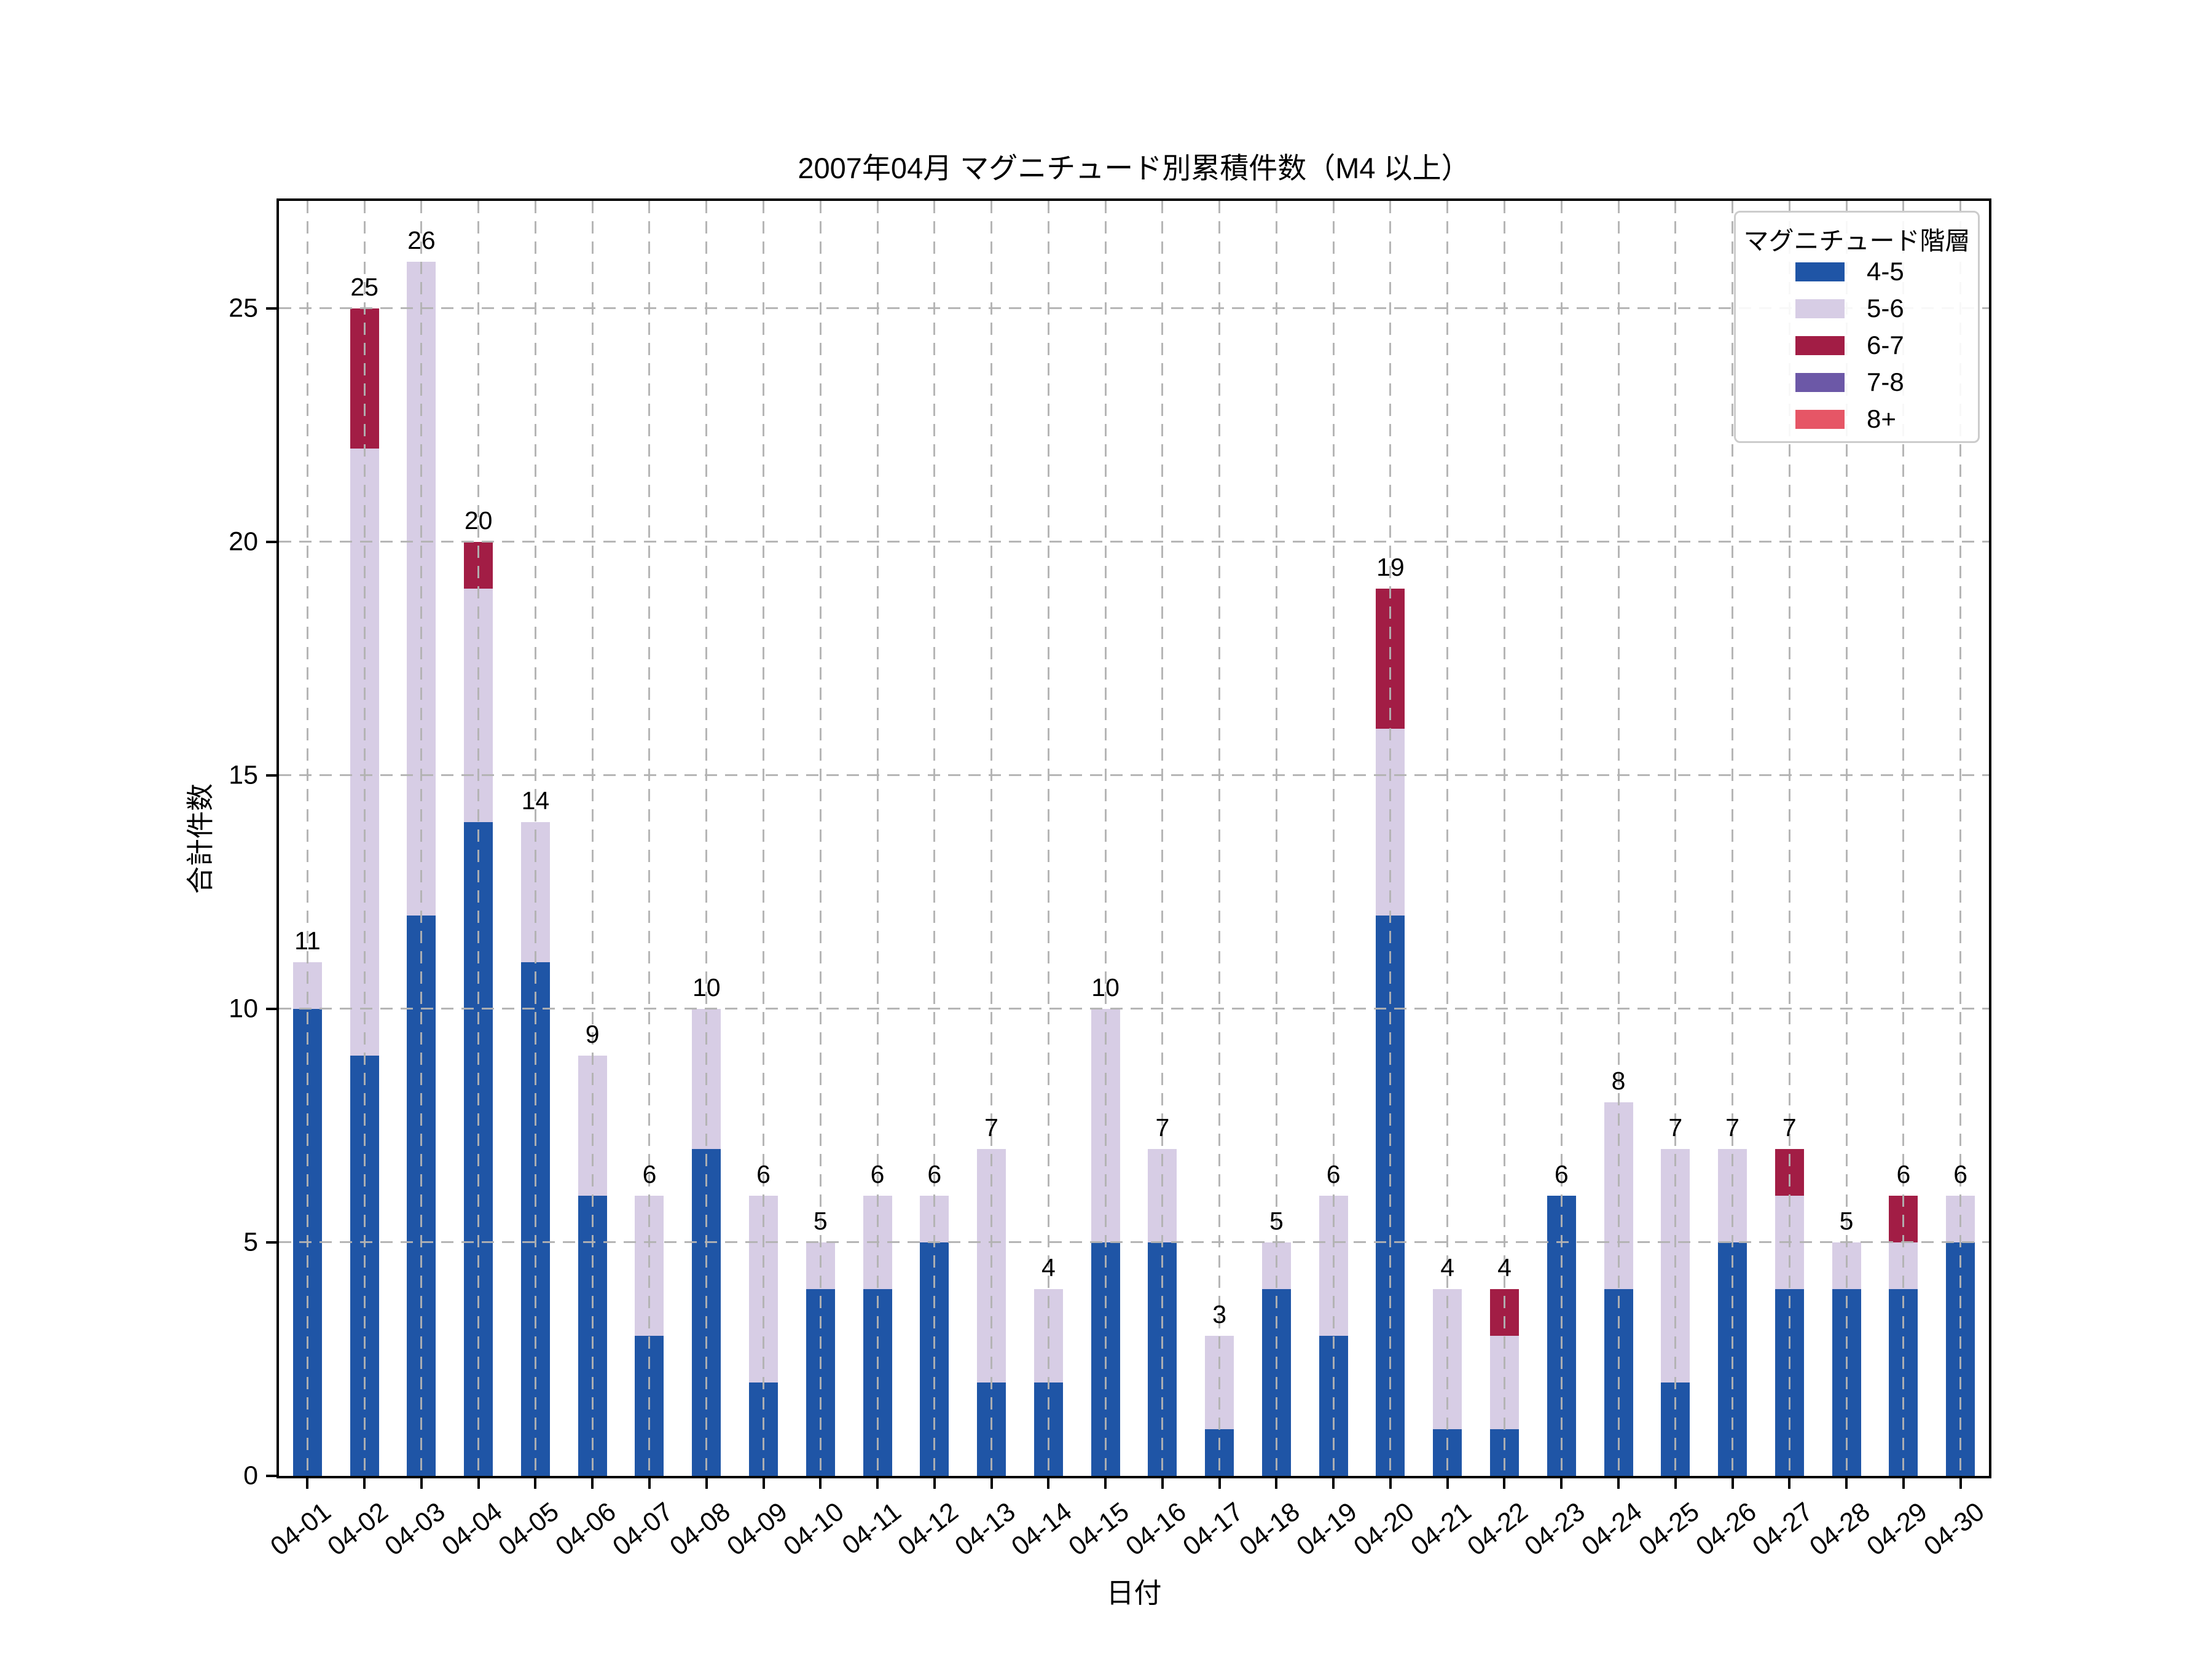 The image size is (2212, 1659). I want to click on bar-total-label: 5, so click(1276, 1220).